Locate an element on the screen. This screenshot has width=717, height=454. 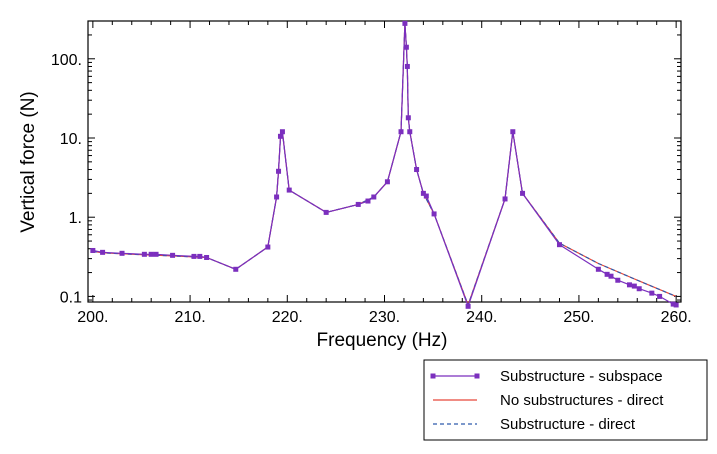
y-tick-label: 10. is located at coordinates (71, 139).